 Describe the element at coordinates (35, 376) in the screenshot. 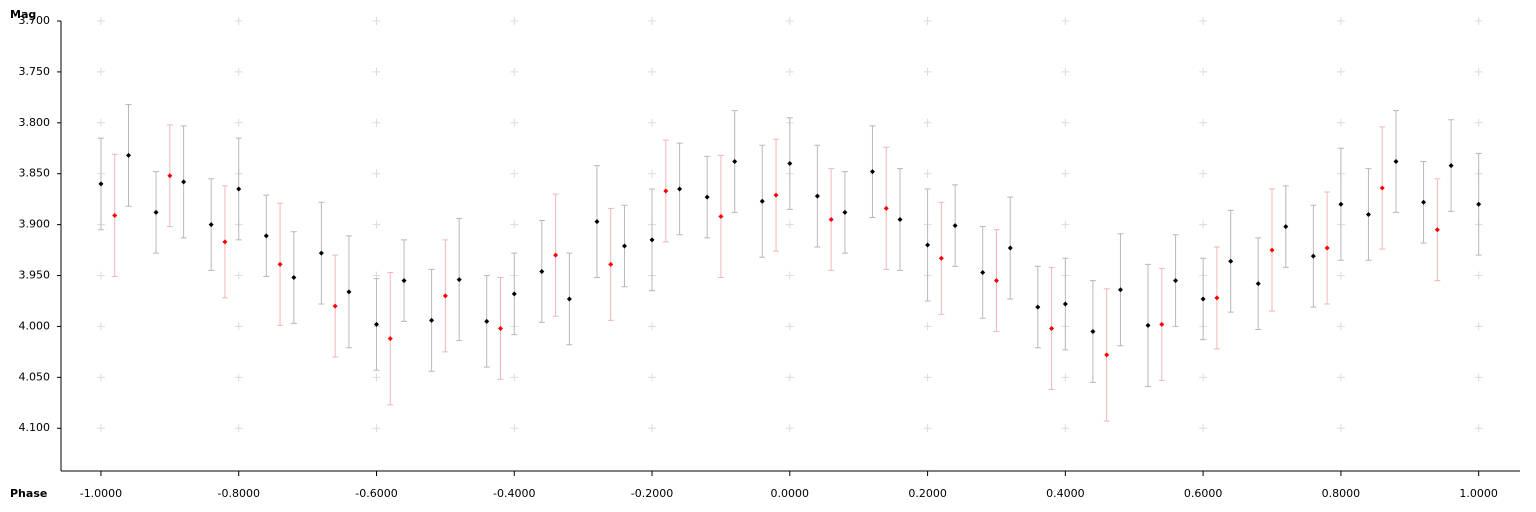

I see `y-tick-label: 4.050` at that location.